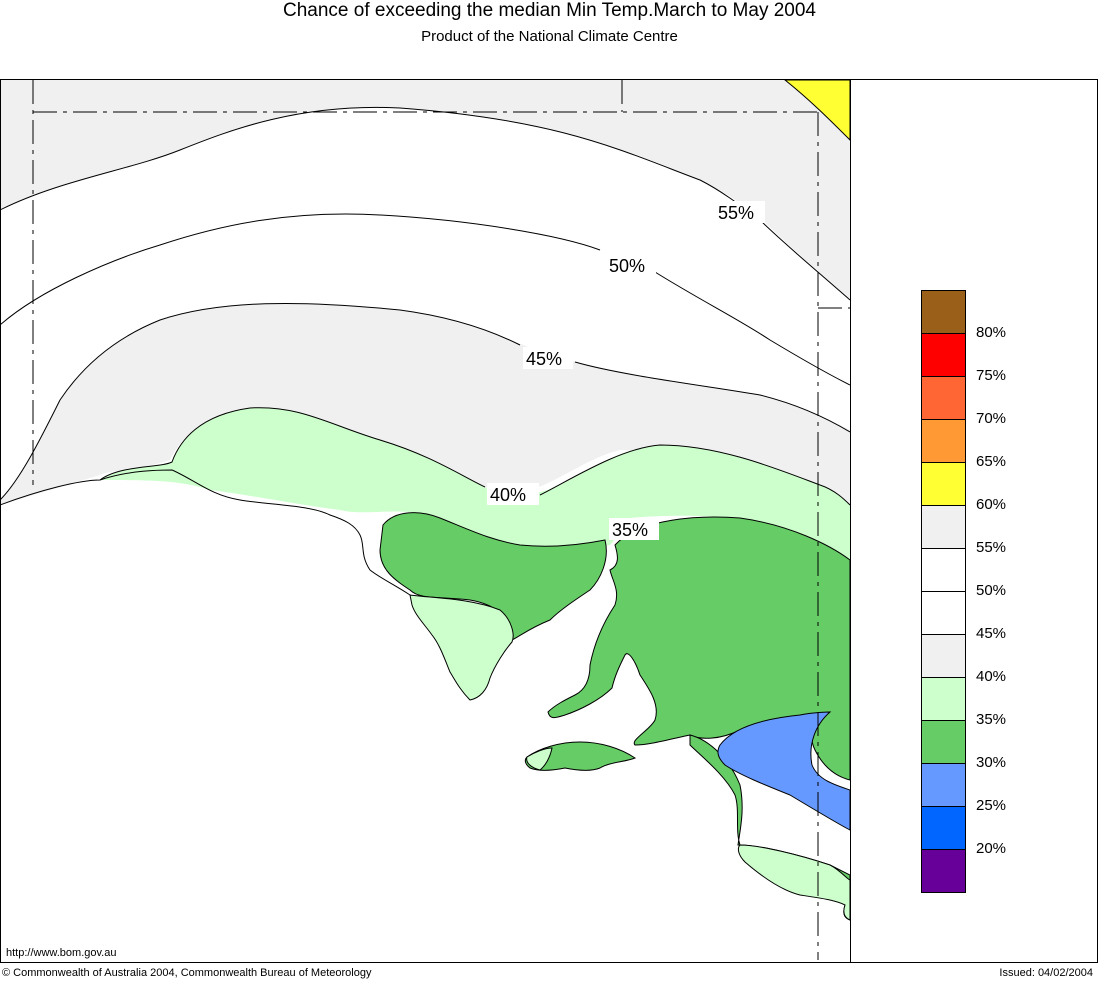 This screenshot has height=982, width=1099. What do you see at coordinates (991, 332) in the screenshot?
I see `legend-label: 80%` at bounding box center [991, 332].